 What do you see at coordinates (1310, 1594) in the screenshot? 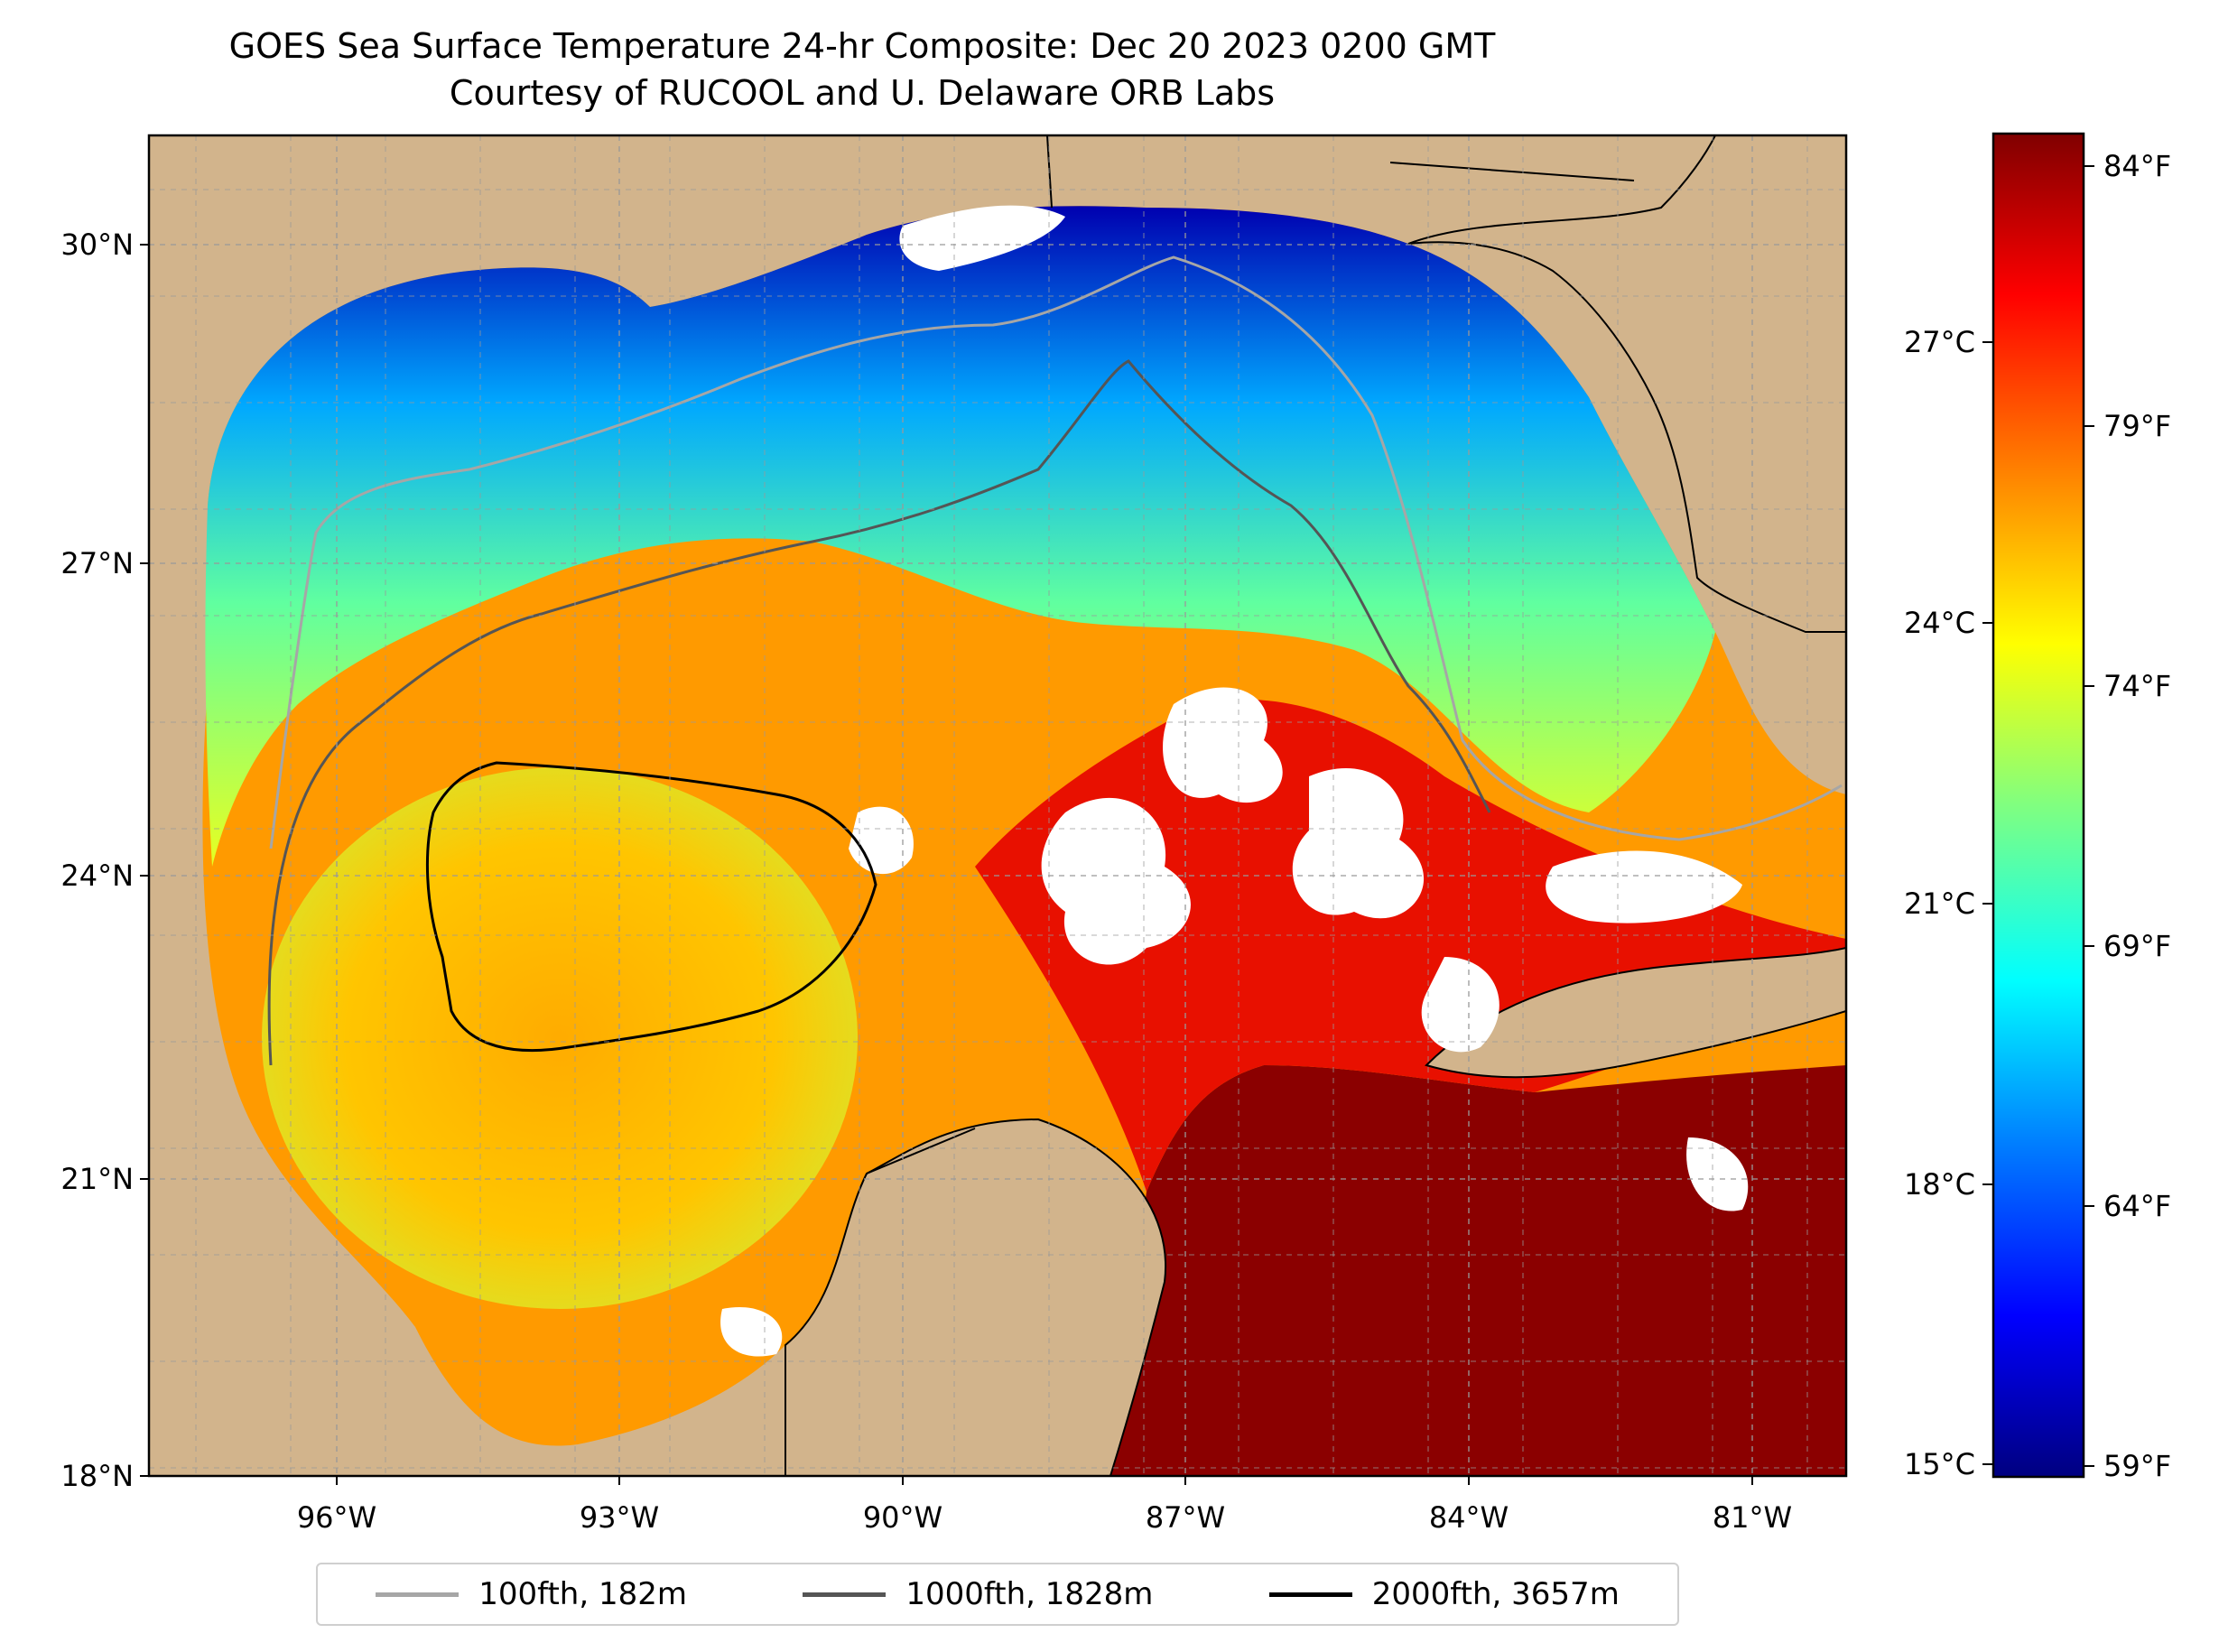
I see `legend-line-2000fth` at bounding box center [1310, 1594].